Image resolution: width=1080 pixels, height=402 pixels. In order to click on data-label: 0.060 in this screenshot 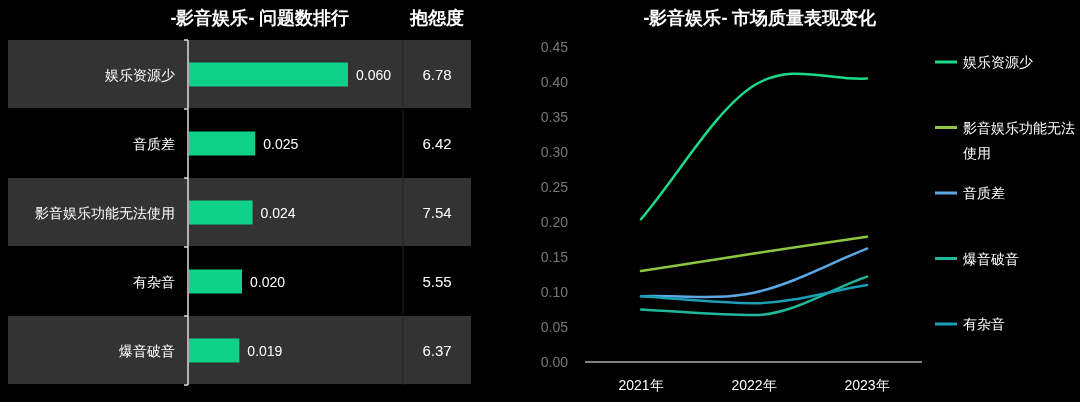, I will do `click(374, 74)`.